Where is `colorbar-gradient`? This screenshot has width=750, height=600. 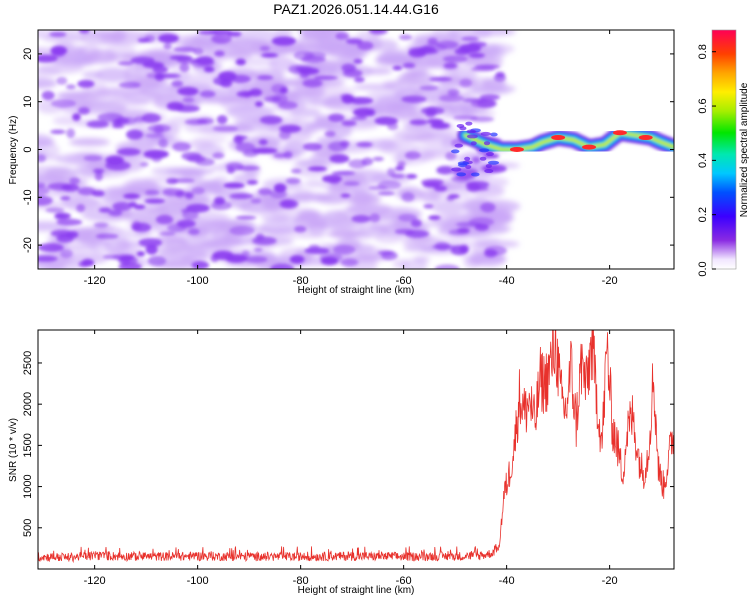
colorbar-gradient is located at coordinates (724, 149).